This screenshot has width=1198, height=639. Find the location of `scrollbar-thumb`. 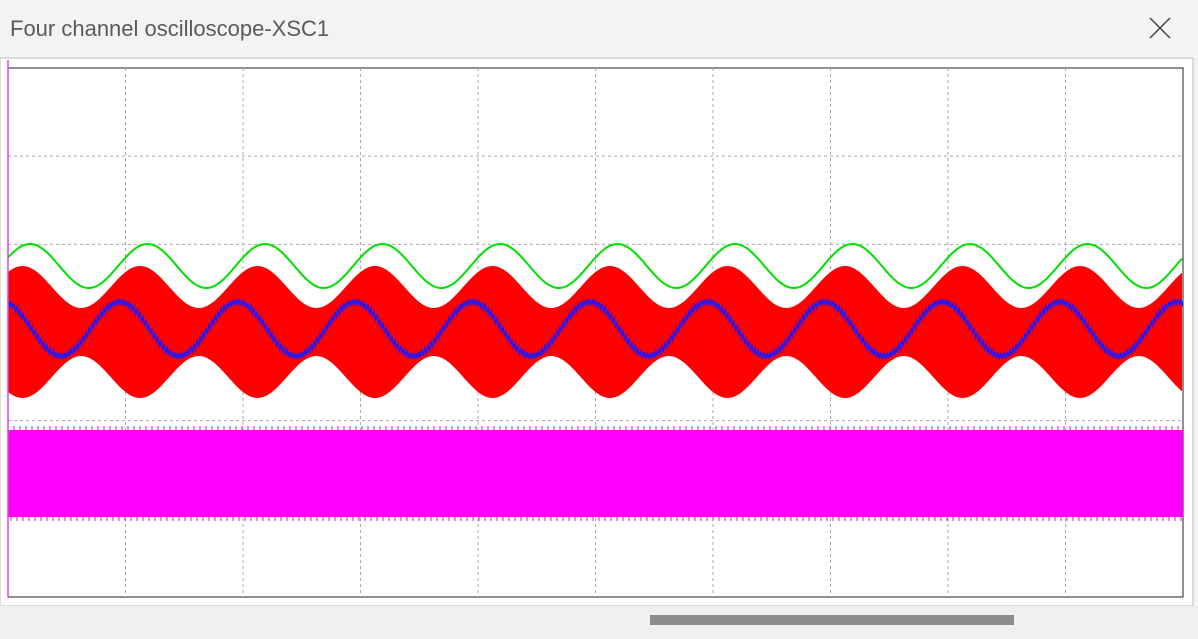

scrollbar-thumb is located at coordinates (832, 620).